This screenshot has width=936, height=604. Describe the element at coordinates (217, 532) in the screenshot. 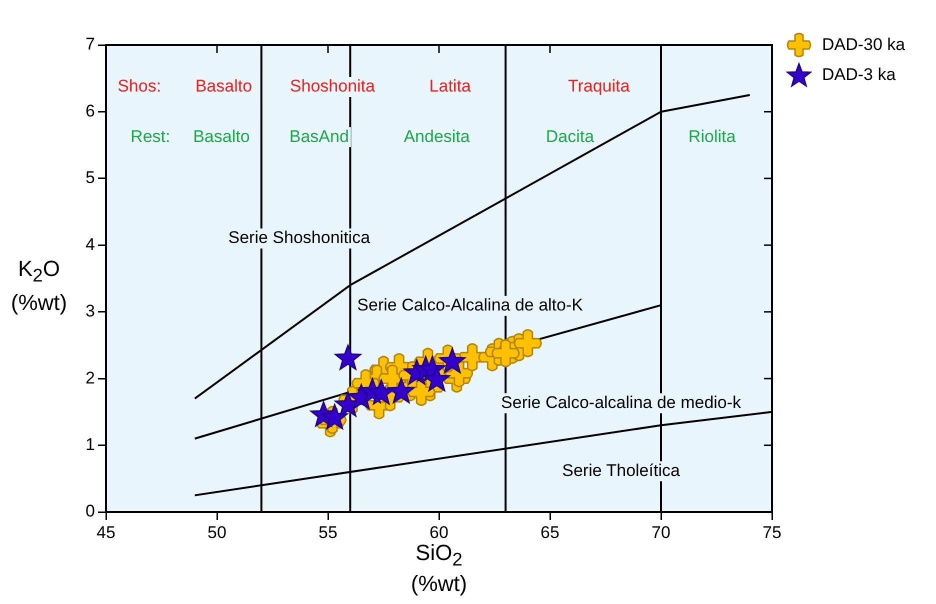

I see `x-tick-label: 50` at that location.